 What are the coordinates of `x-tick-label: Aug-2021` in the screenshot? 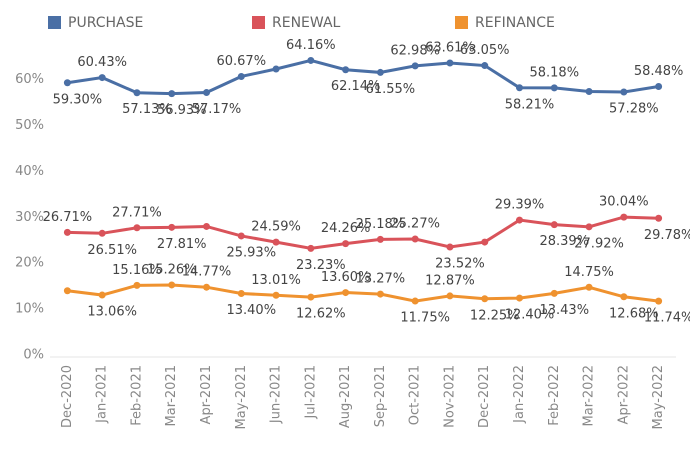 It's located at (345, 396).